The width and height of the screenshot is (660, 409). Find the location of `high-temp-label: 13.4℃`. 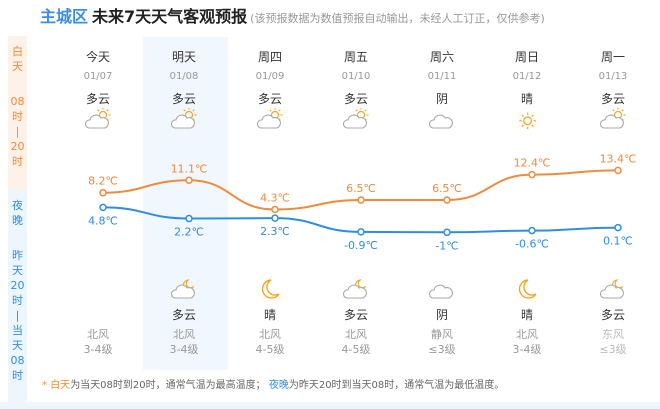

high-temp-label: 13.4℃ is located at coordinates (618, 158).